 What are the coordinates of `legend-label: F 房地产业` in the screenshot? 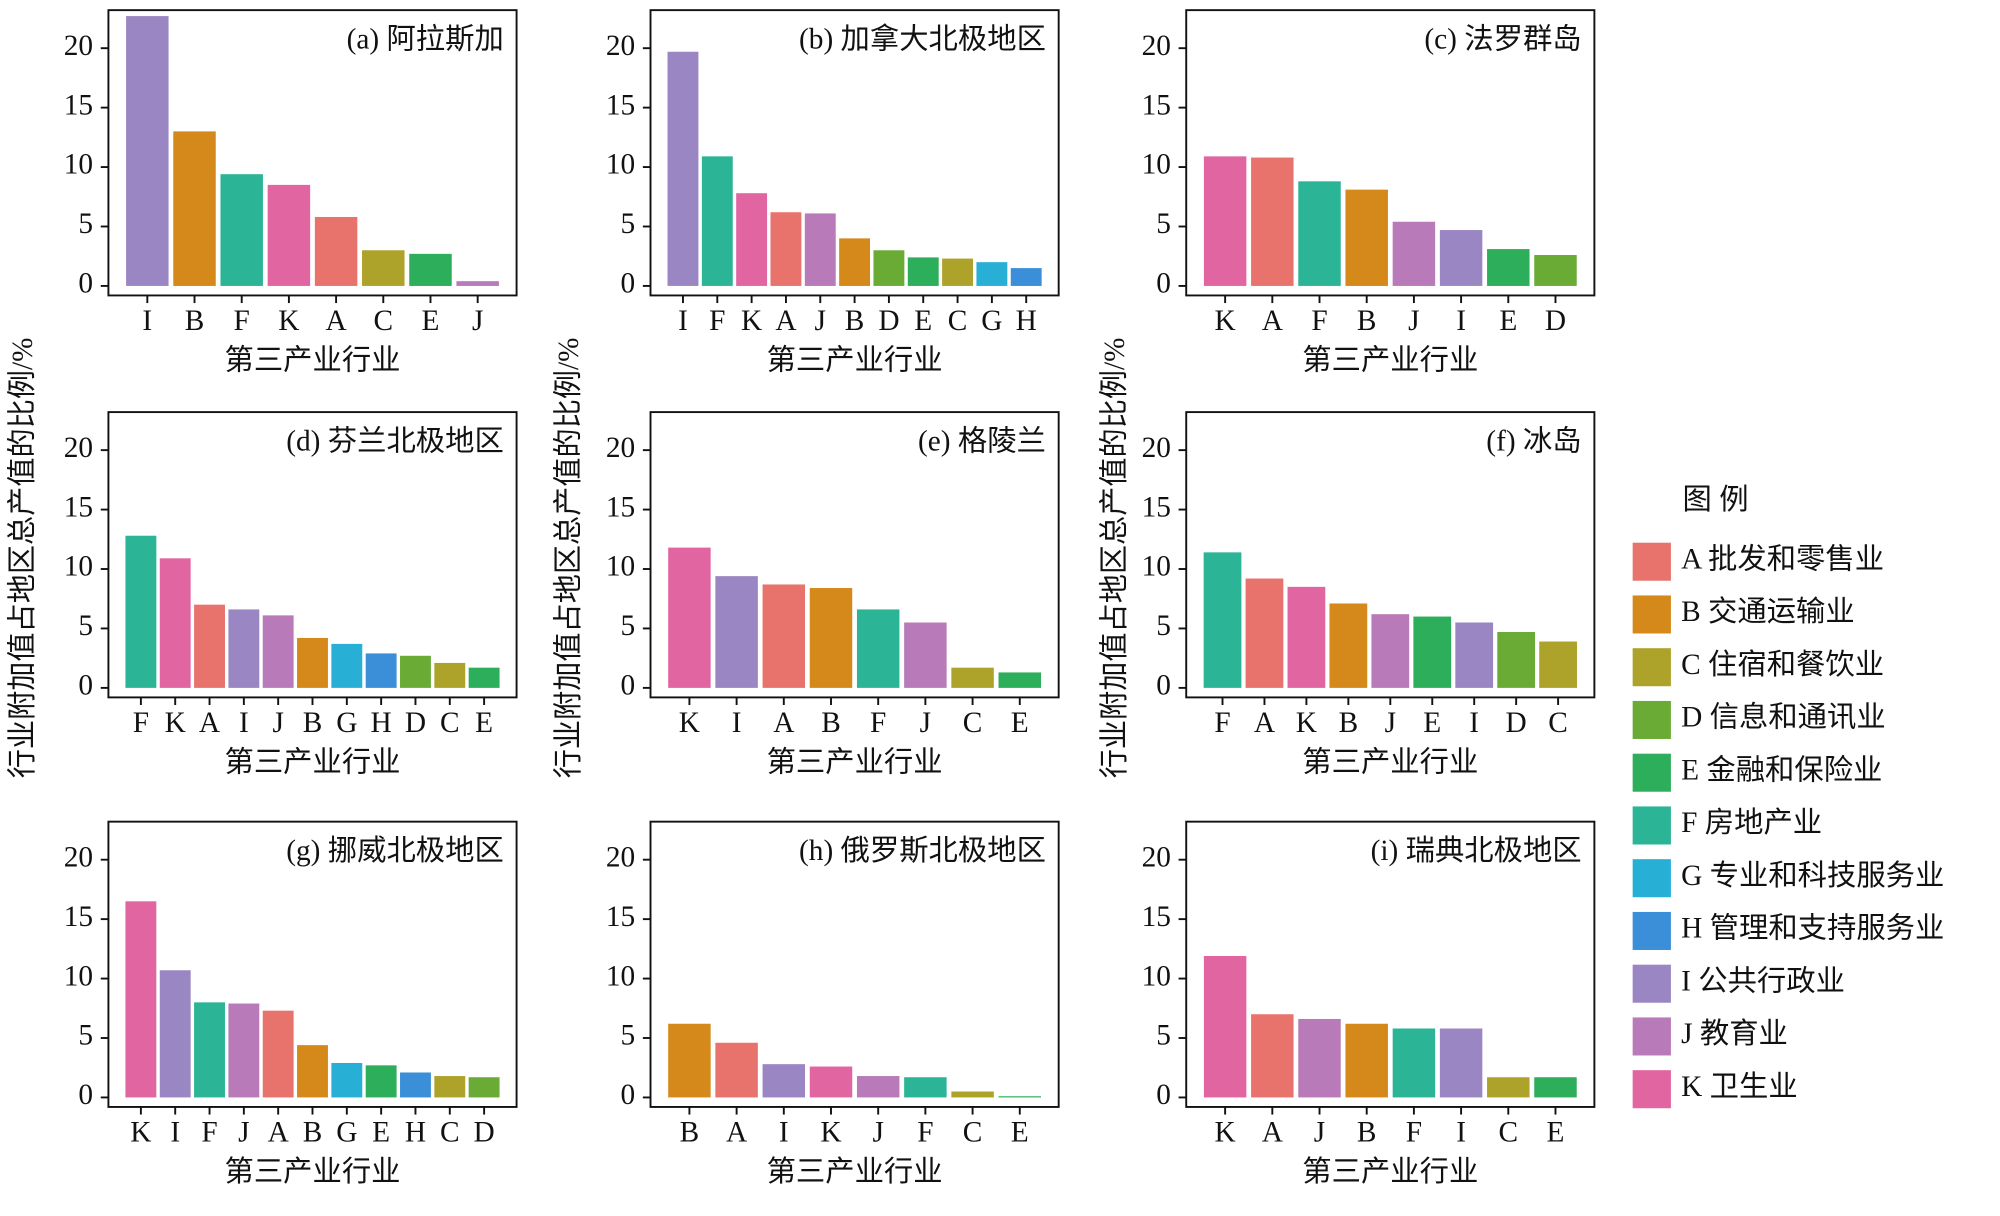 It's located at (1751, 822).